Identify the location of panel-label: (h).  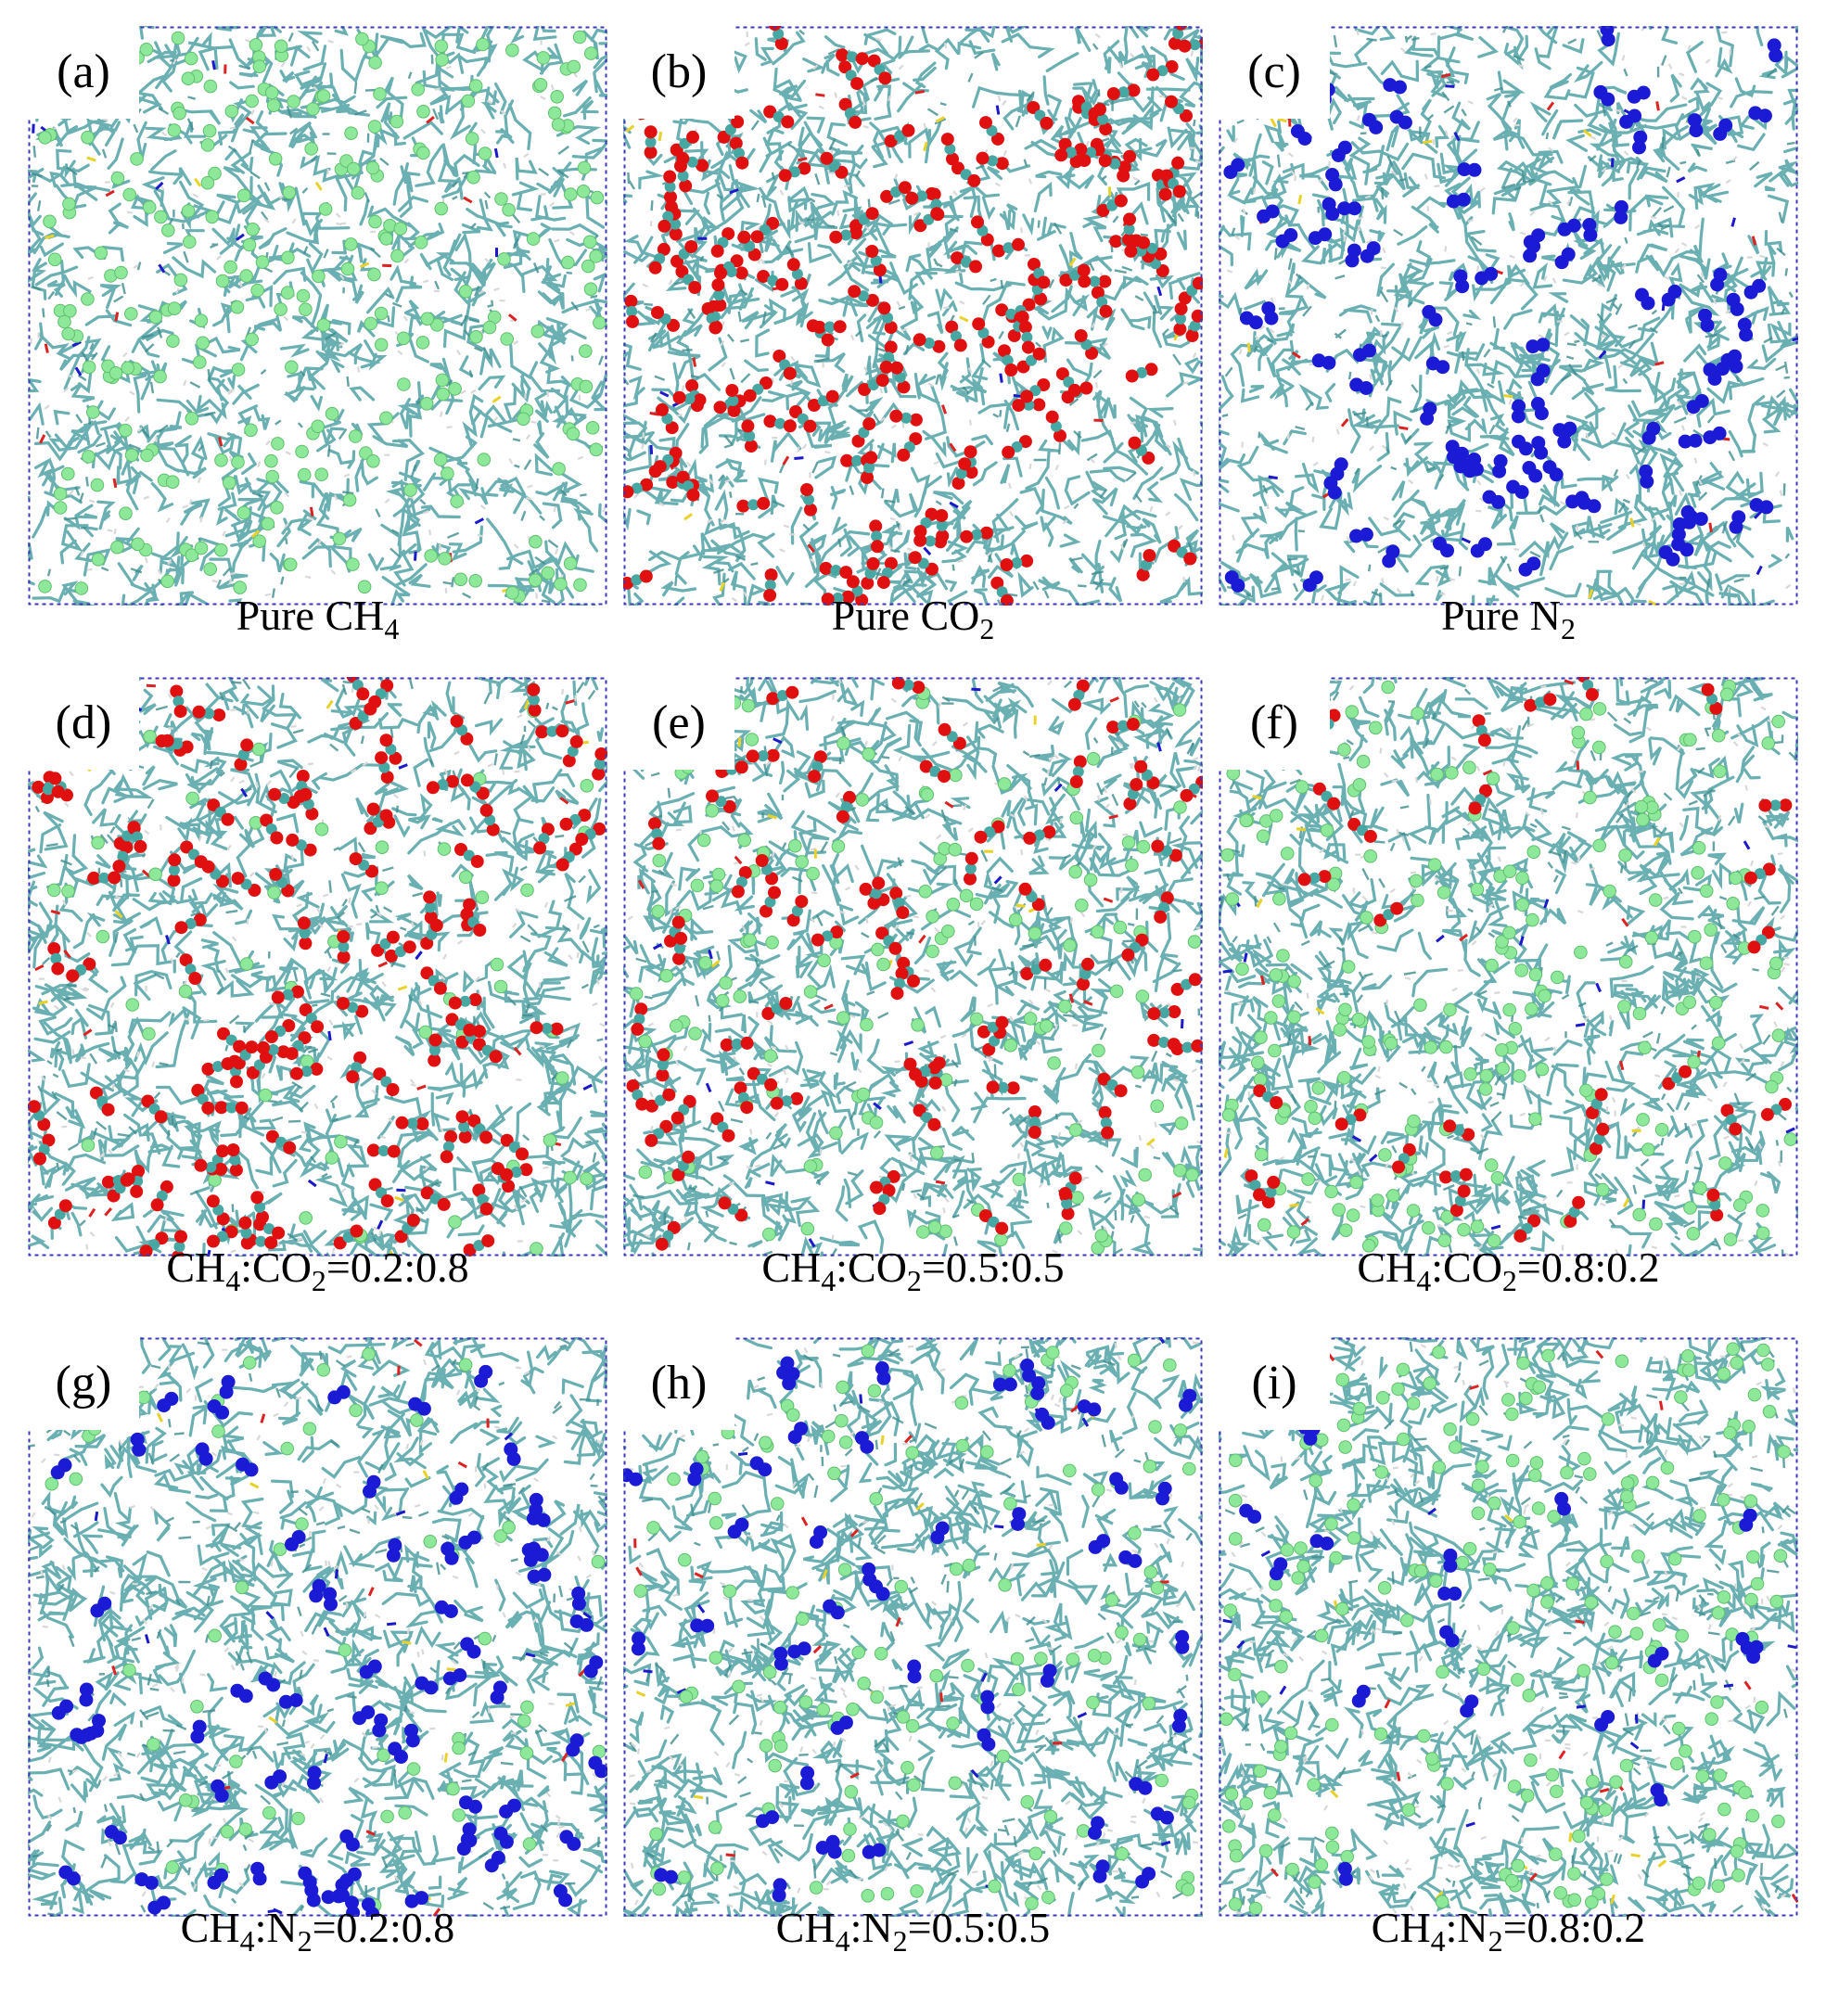
(679, 1383).